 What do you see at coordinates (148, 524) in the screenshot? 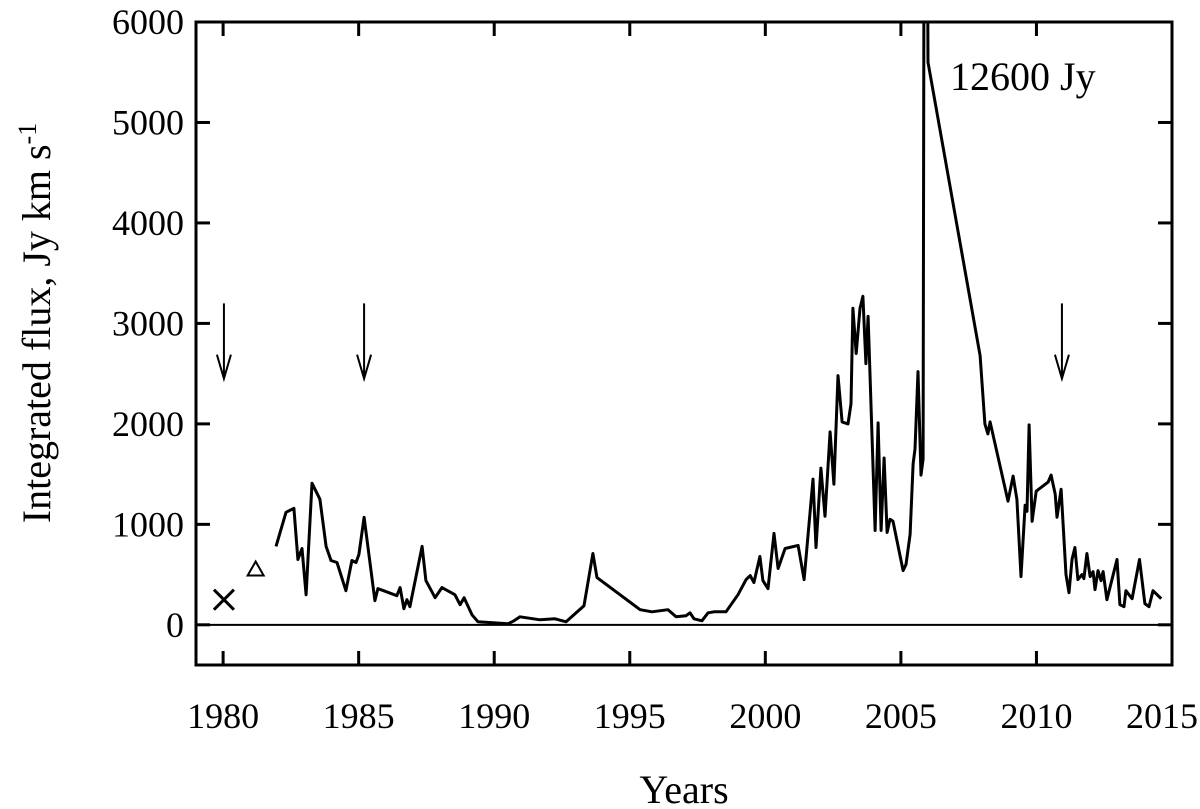
I see `y-tick-label: 1000` at bounding box center [148, 524].